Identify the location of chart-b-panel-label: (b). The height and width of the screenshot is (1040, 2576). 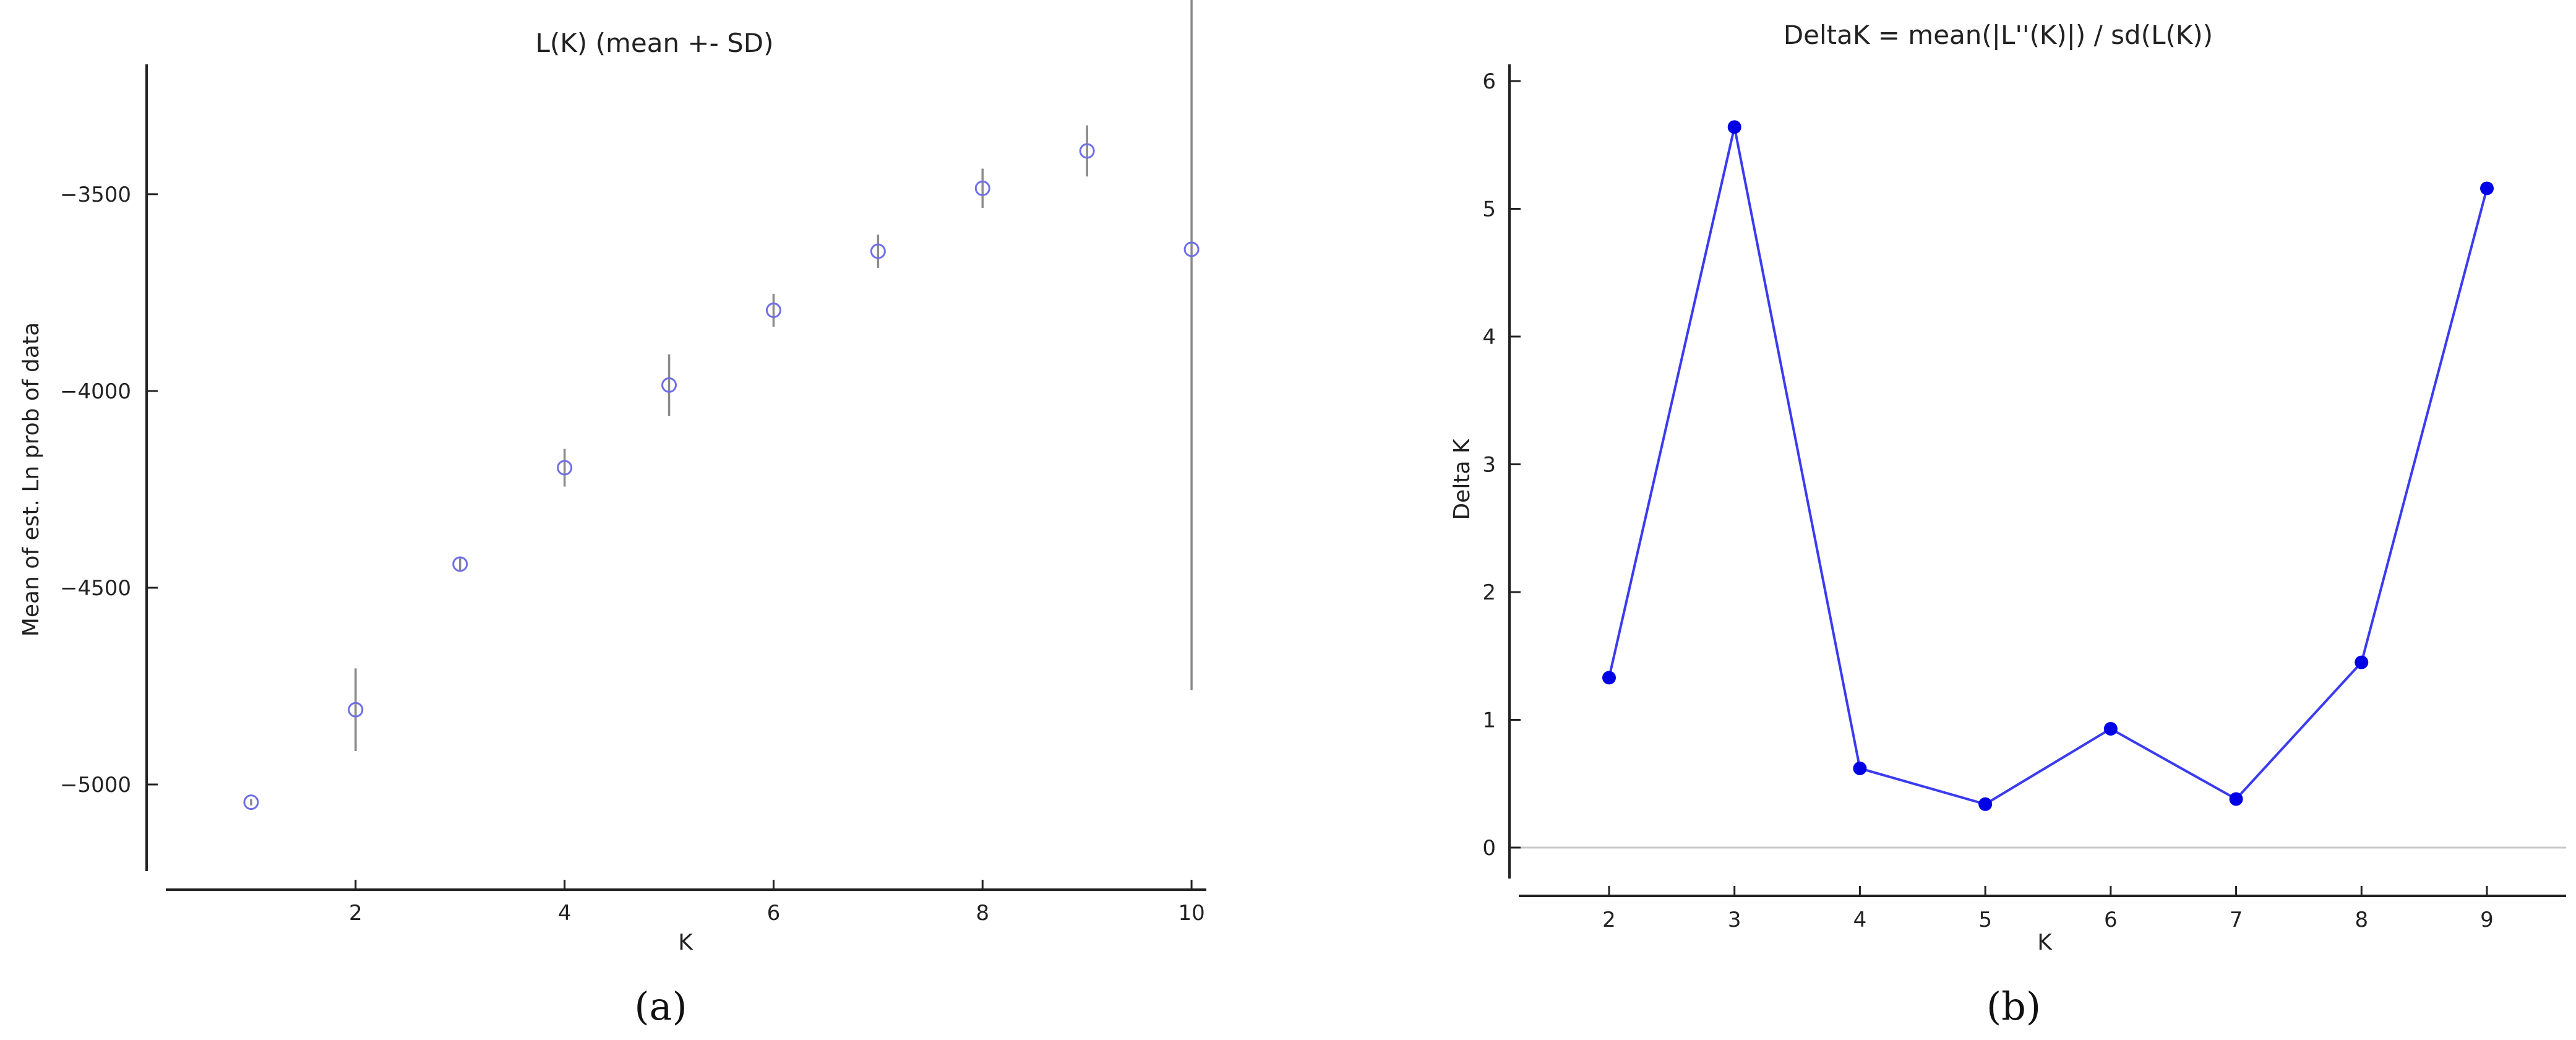
(2013, 1007).